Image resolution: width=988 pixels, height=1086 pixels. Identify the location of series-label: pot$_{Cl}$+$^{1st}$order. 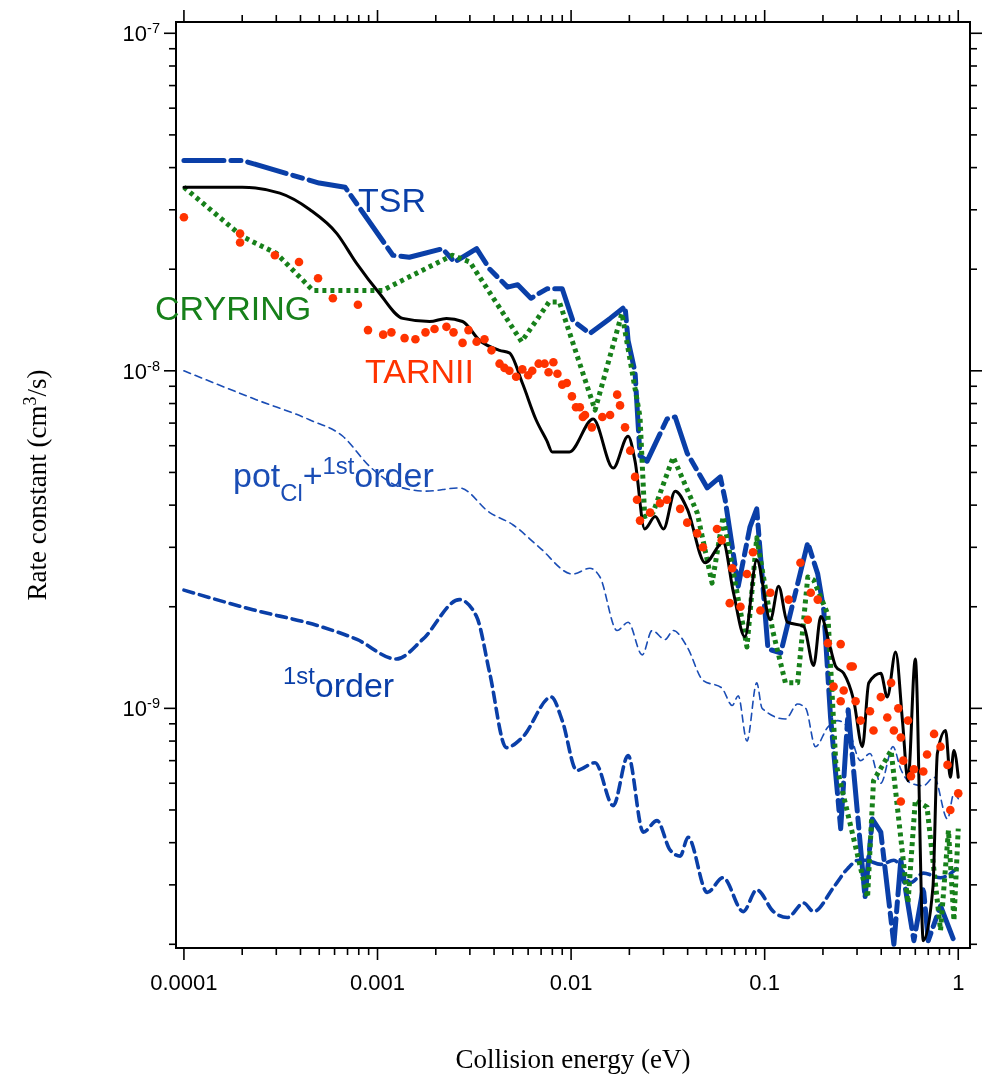
(333, 478).